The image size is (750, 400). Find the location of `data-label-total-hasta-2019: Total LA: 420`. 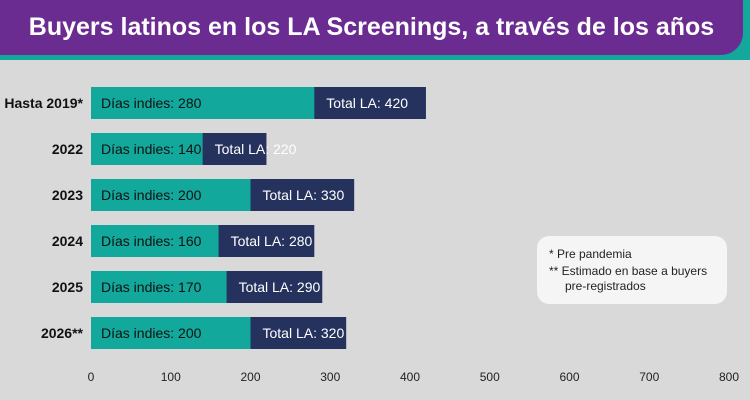

data-label-total-hasta-2019: Total LA: 420 is located at coordinates (367, 103).